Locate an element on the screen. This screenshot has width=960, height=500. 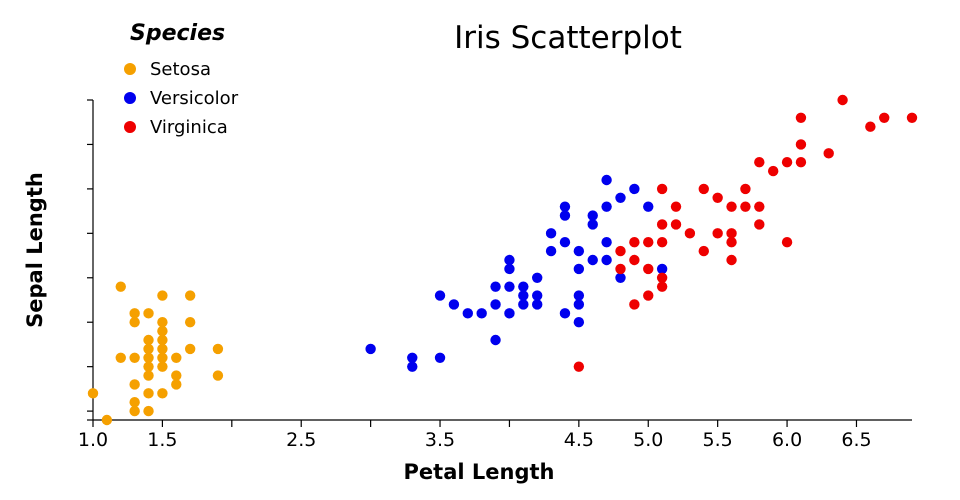
x-tick-label: 6.0 is located at coordinates (787, 440).